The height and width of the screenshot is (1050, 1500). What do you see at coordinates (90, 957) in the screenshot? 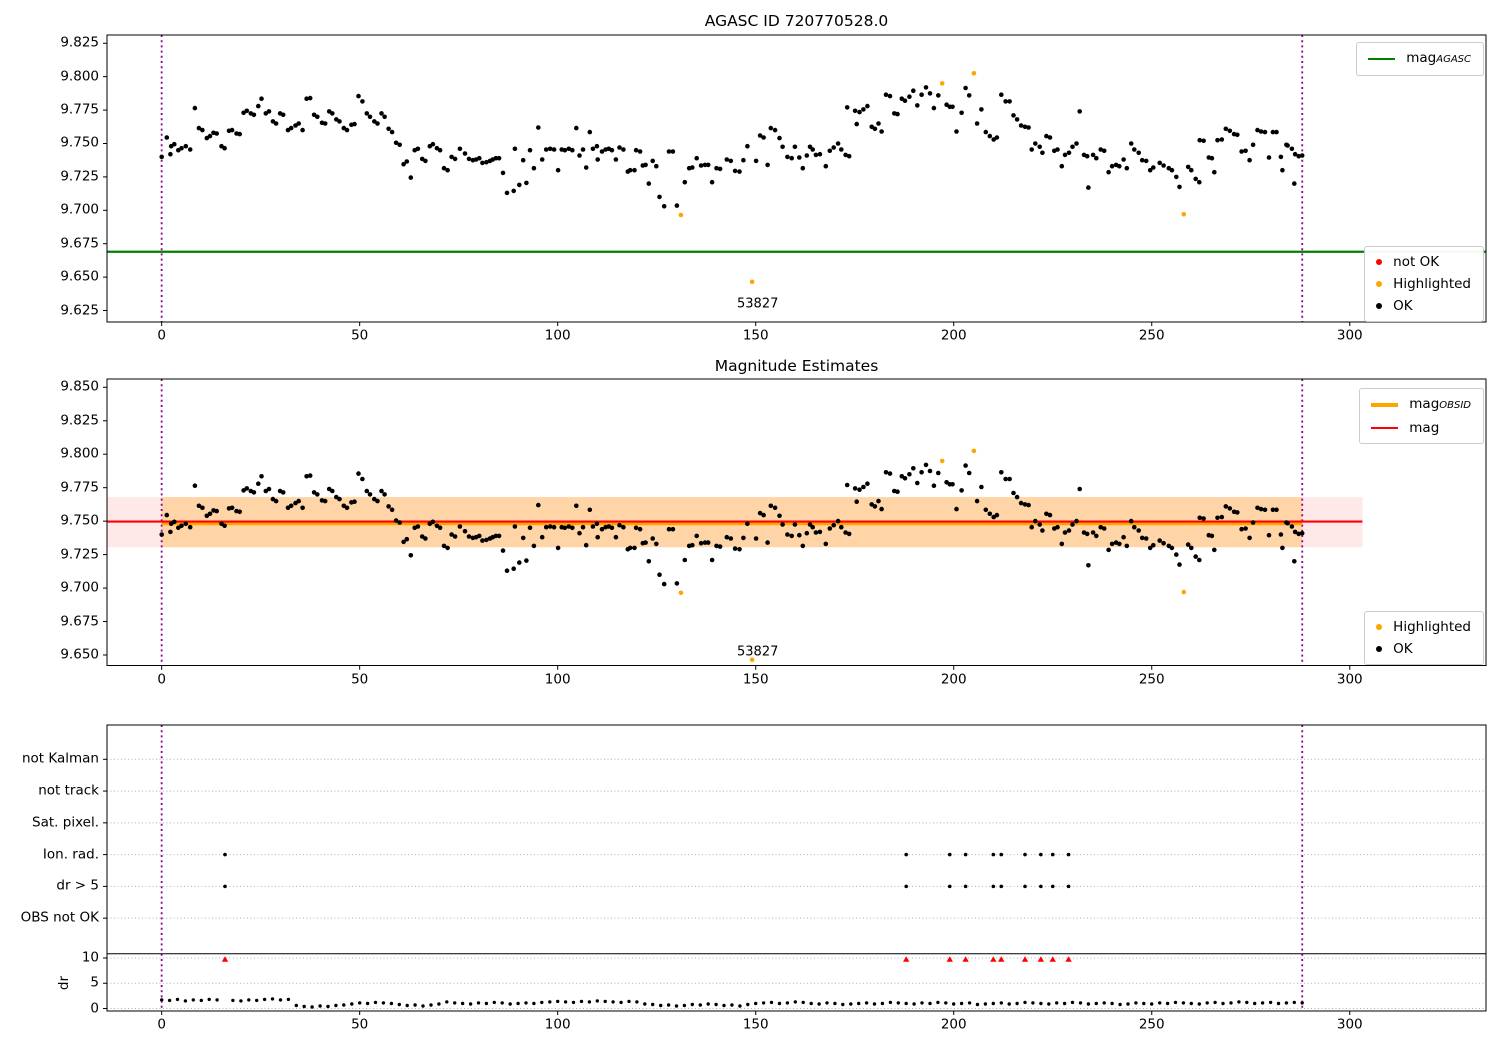
I see `dr-tick-label: 10` at bounding box center [90, 957].